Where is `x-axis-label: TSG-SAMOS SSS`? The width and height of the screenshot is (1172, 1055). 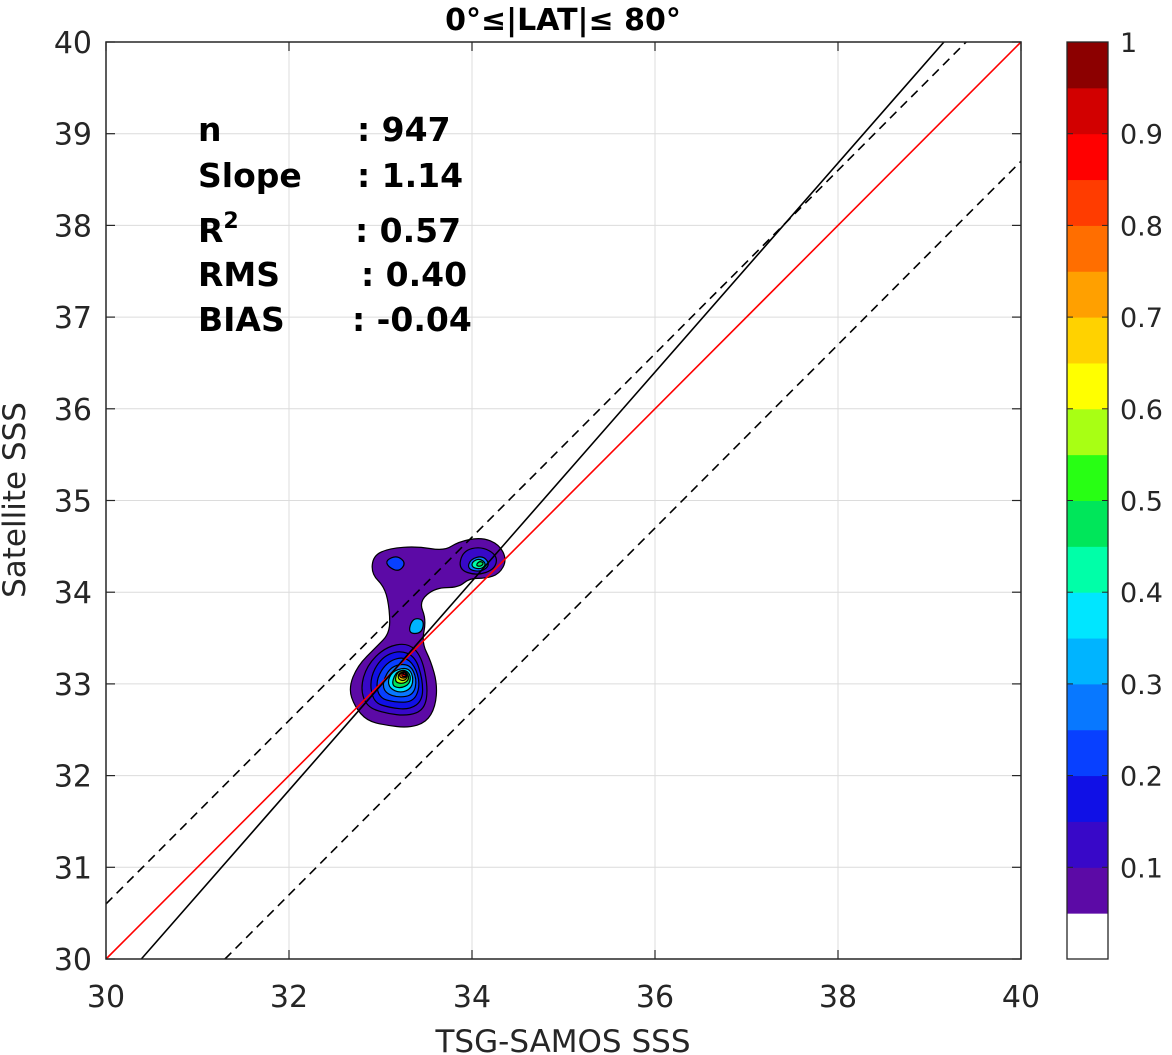 x-axis-label: TSG-SAMOS SSS is located at coordinates (563, 1039).